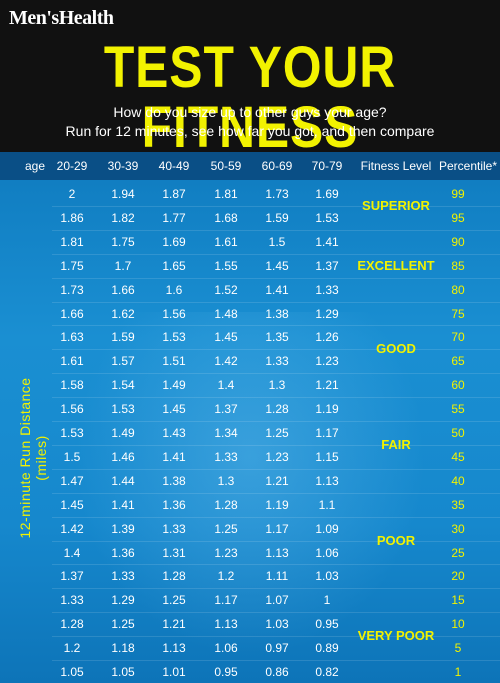 The width and height of the screenshot is (500, 683). Describe the element at coordinates (226, 166) in the screenshot. I see `column-header: 50-59` at that location.